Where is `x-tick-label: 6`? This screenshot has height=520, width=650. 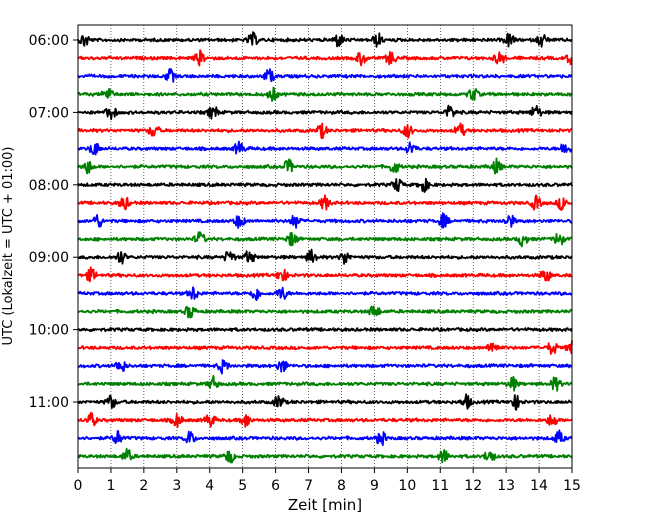 x-tick-label: 6 is located at coordinates (275, 486).